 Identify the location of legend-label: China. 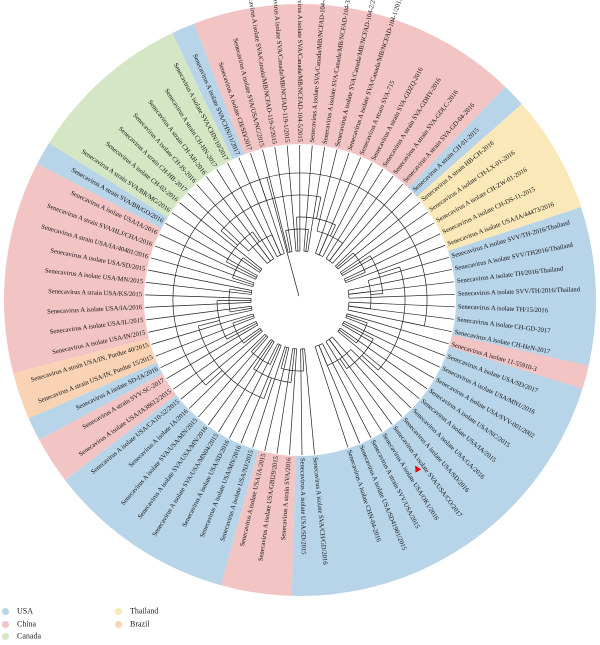
(26, 624).